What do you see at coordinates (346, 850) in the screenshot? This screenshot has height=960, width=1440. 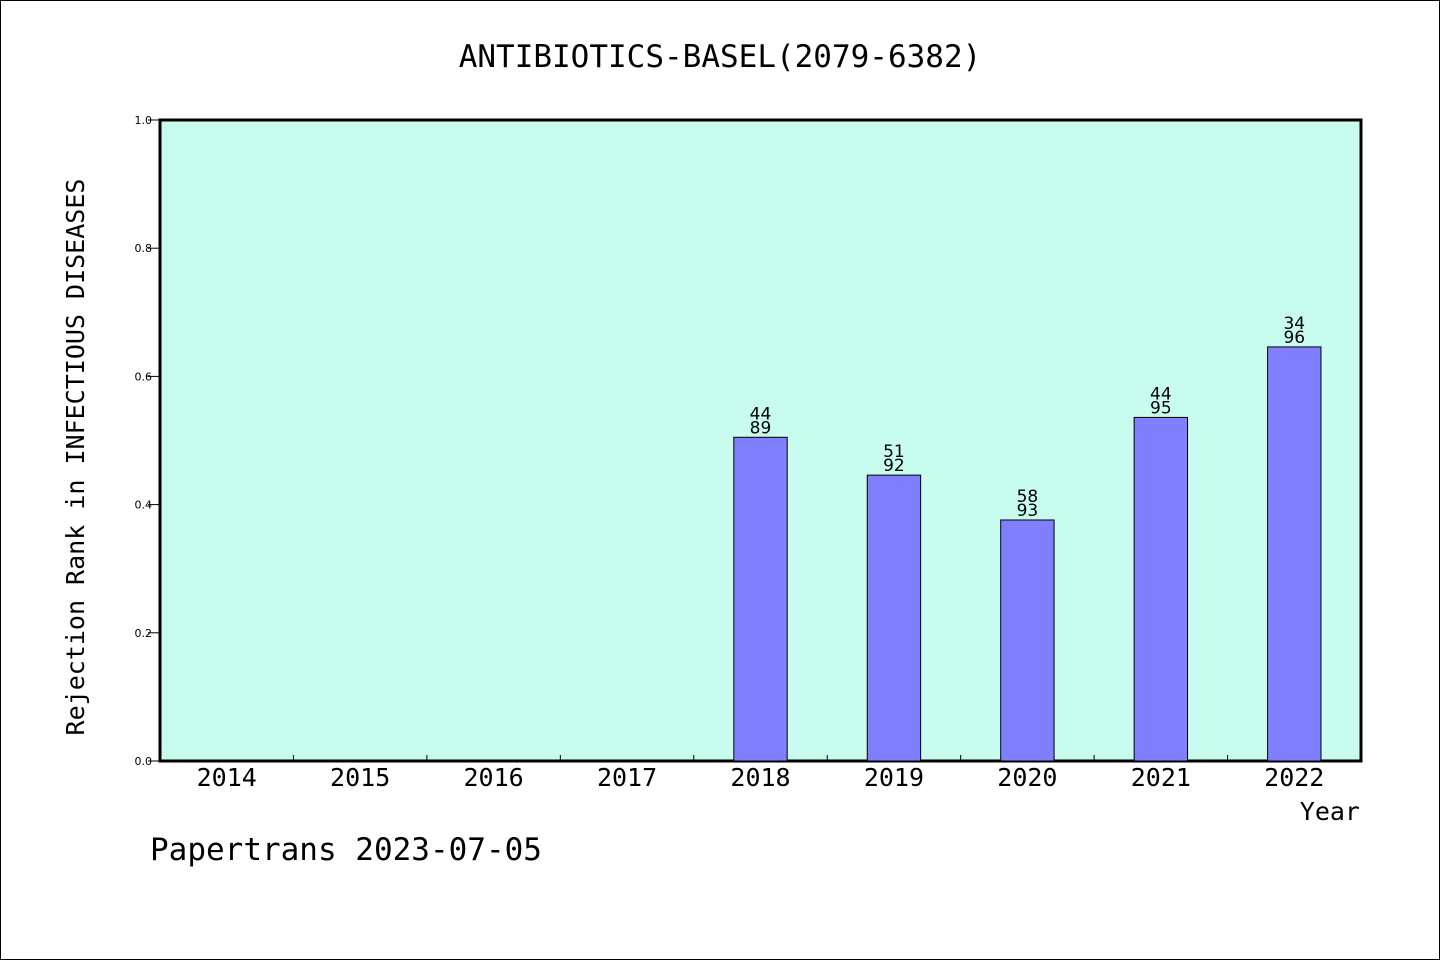 I see `footer-caption: Papertrans 2023-07-05` at bounding box center [346, 850].